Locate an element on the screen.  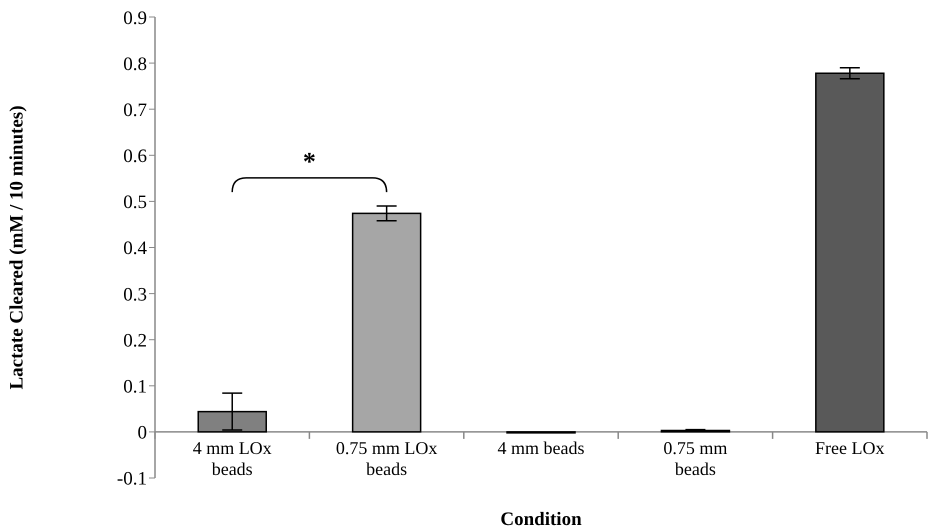
y-axis-title: Lactate Cleared (mM / 10 minutes) is located at coordinates (17, 247).